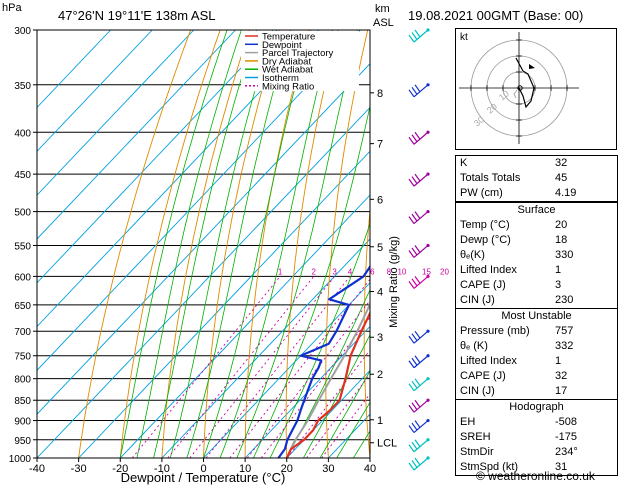  What do you see at coordinates (162, 469) in the screenshot?
I see `x-tick-label: -10` at bounding box center [162, 469].